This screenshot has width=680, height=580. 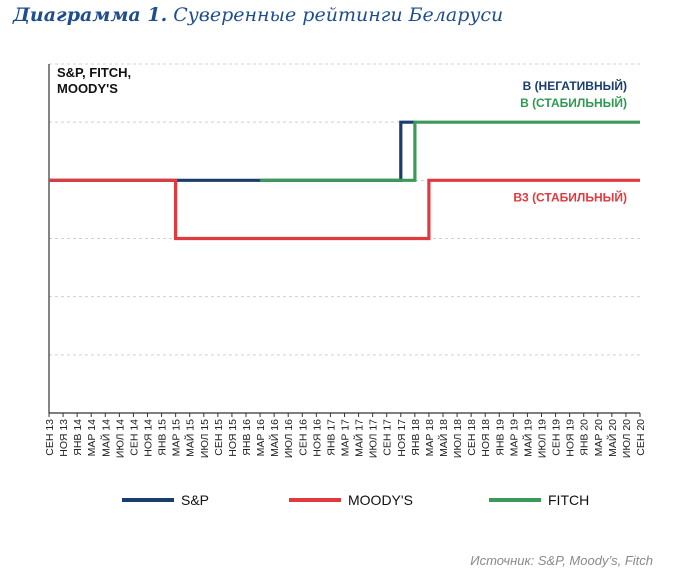 I want to click on y-axis-label-line-1: S&P, FITCH,, so click(x=94, y=72).